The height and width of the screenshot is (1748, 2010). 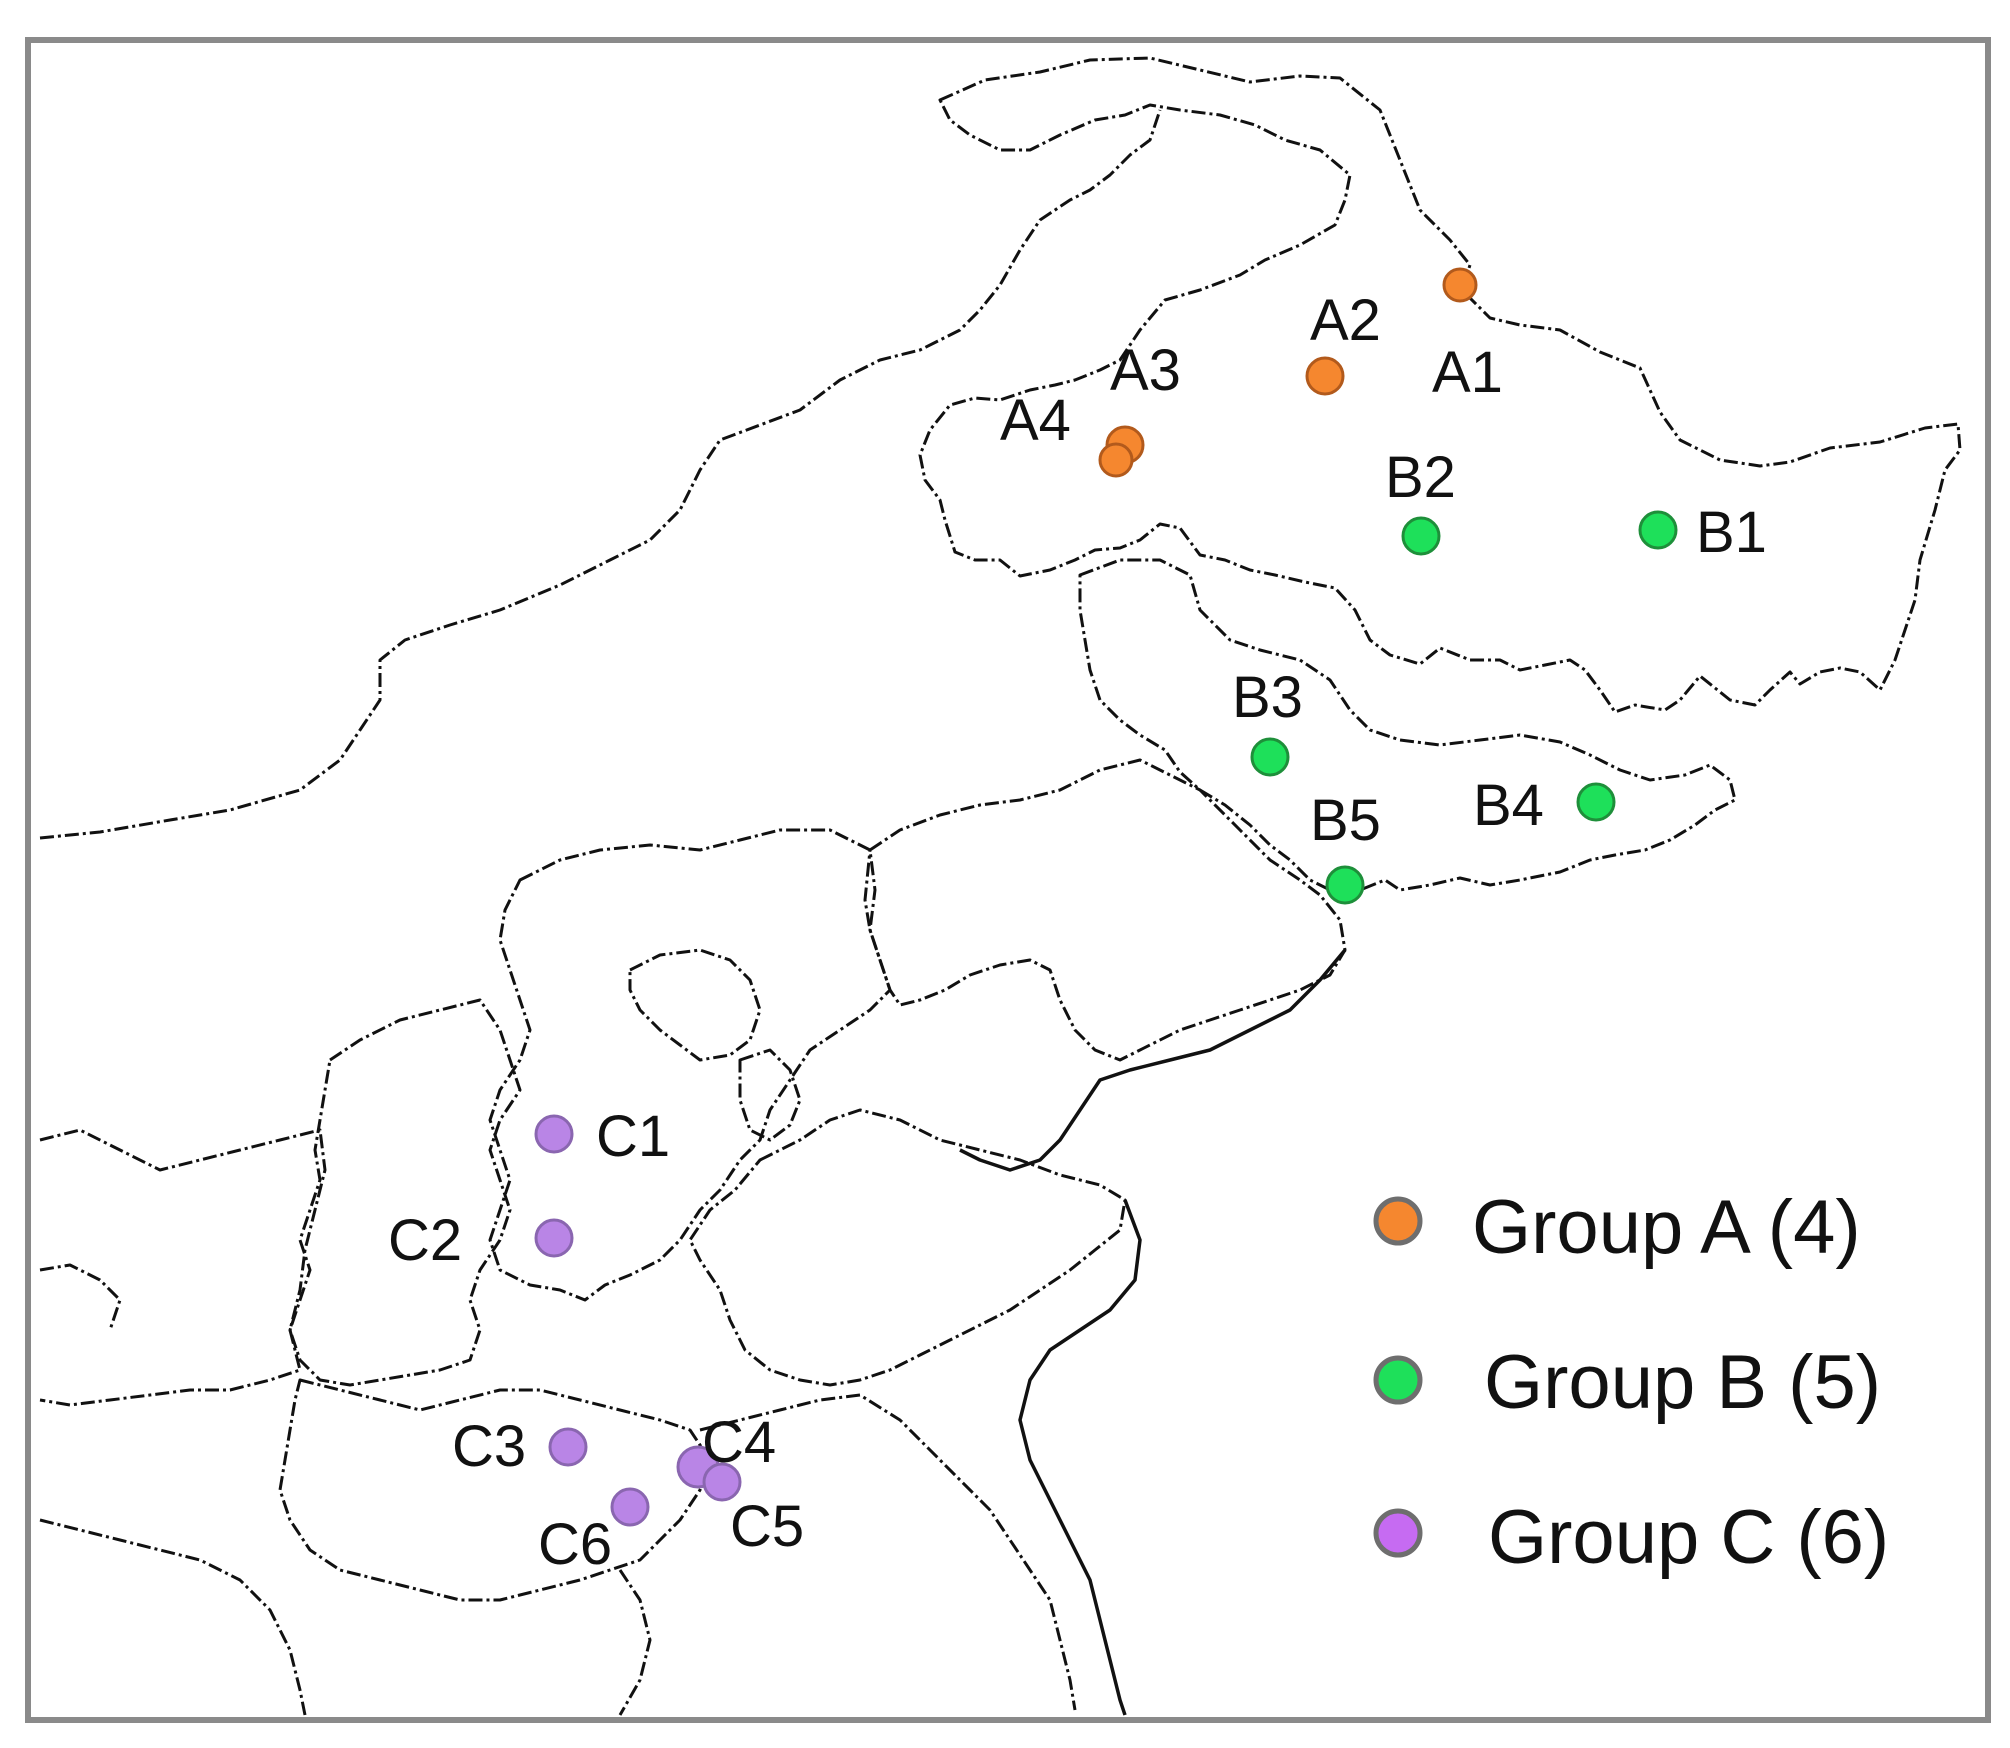 I want to click on legend-swatch-group-c, so click(x=1398, y=1533).